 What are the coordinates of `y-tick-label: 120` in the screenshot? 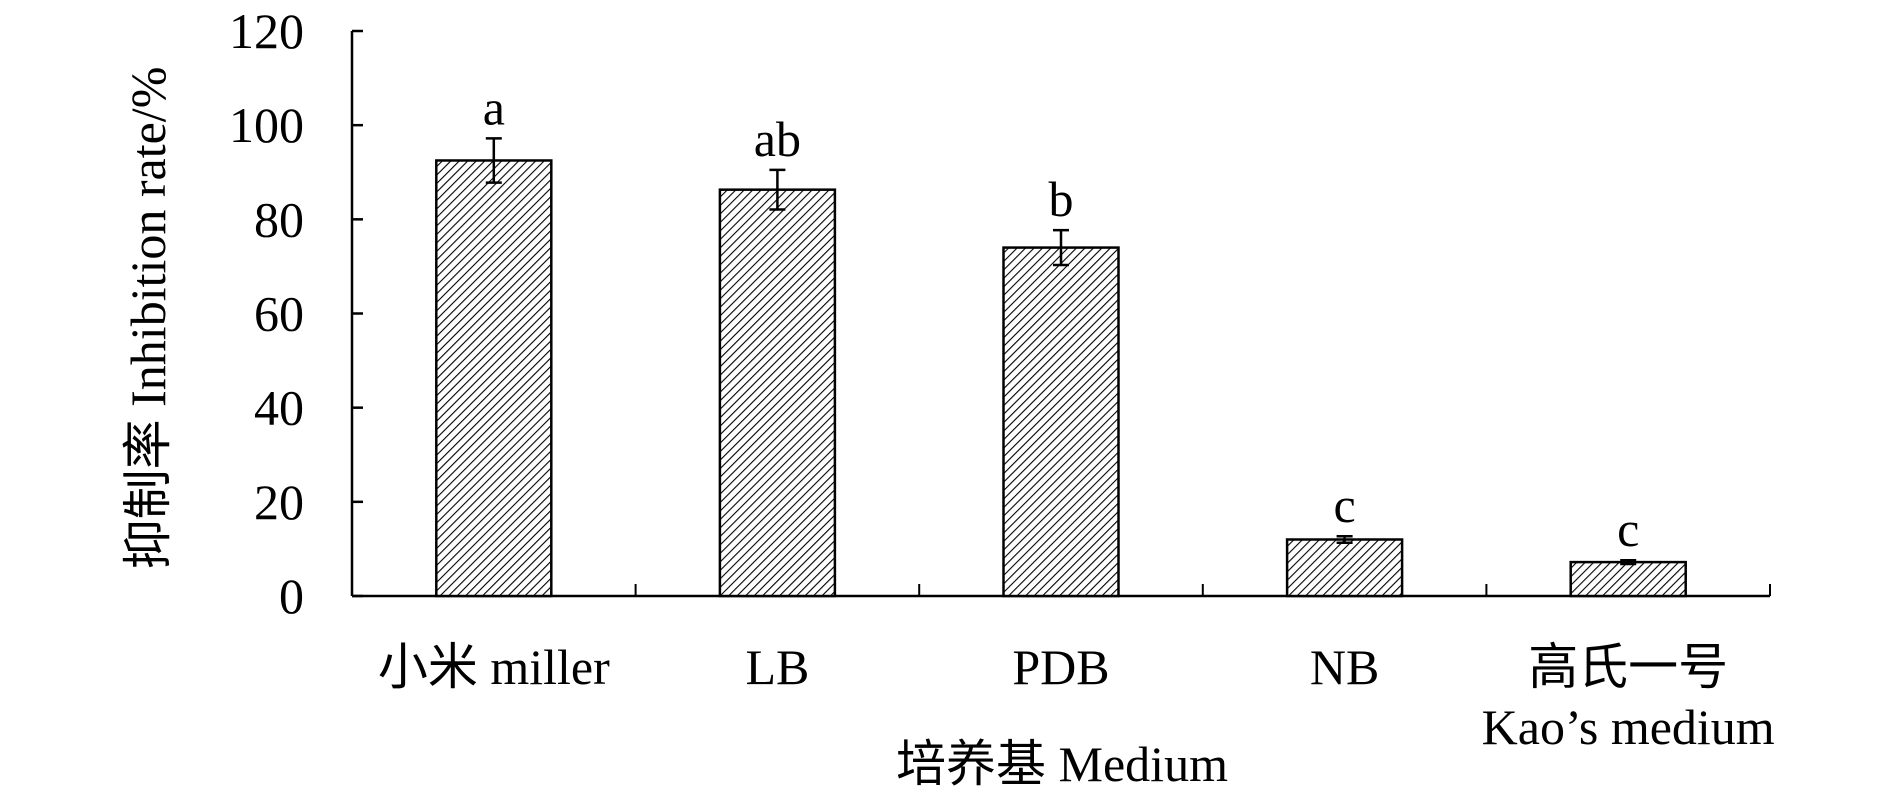 It's located at (266, 31).